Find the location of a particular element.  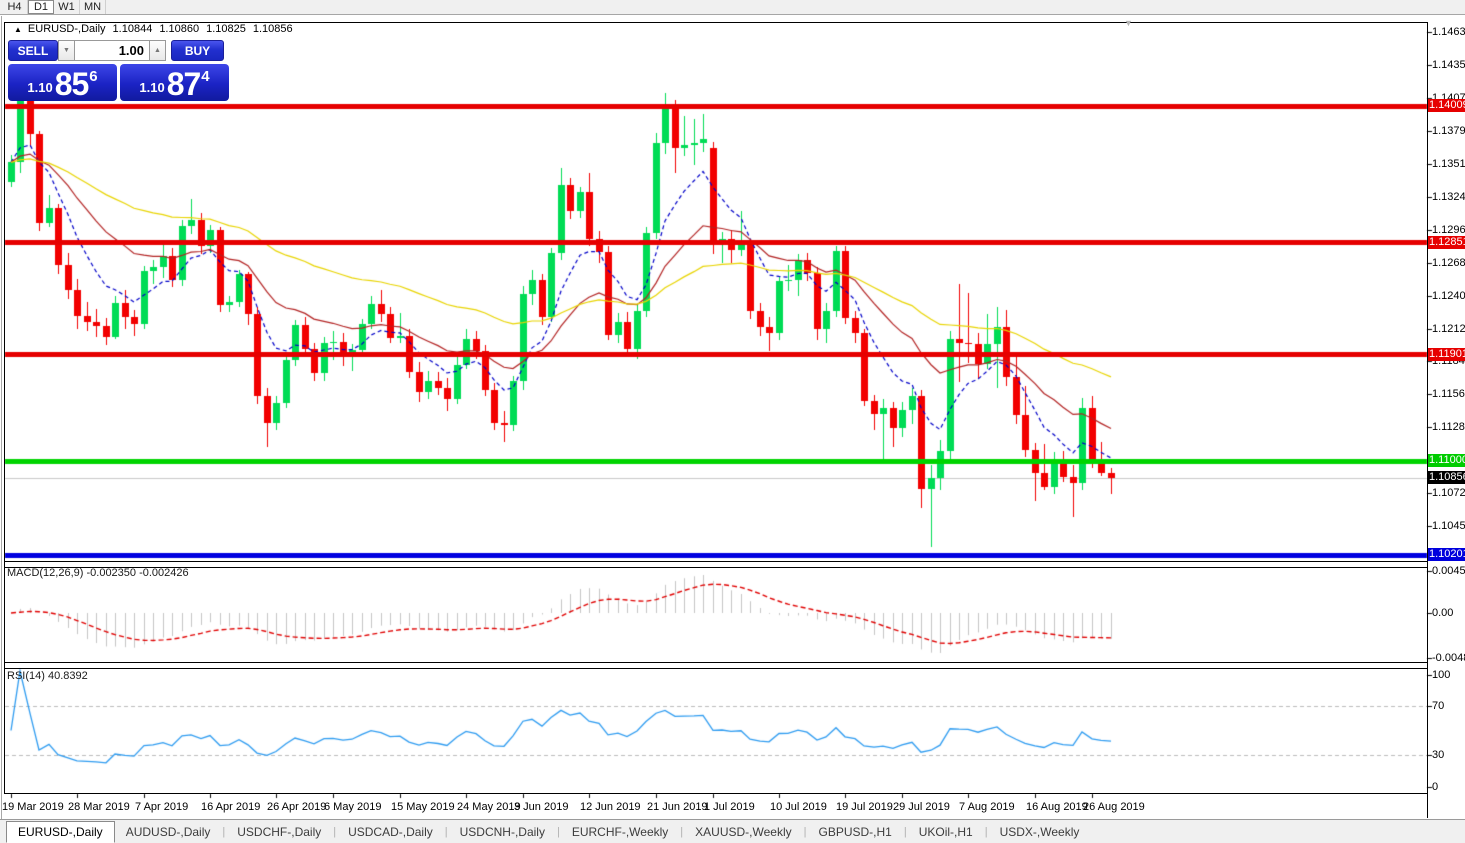

macd-tick-label: 0.00 is located at coordinates (1443, 613).